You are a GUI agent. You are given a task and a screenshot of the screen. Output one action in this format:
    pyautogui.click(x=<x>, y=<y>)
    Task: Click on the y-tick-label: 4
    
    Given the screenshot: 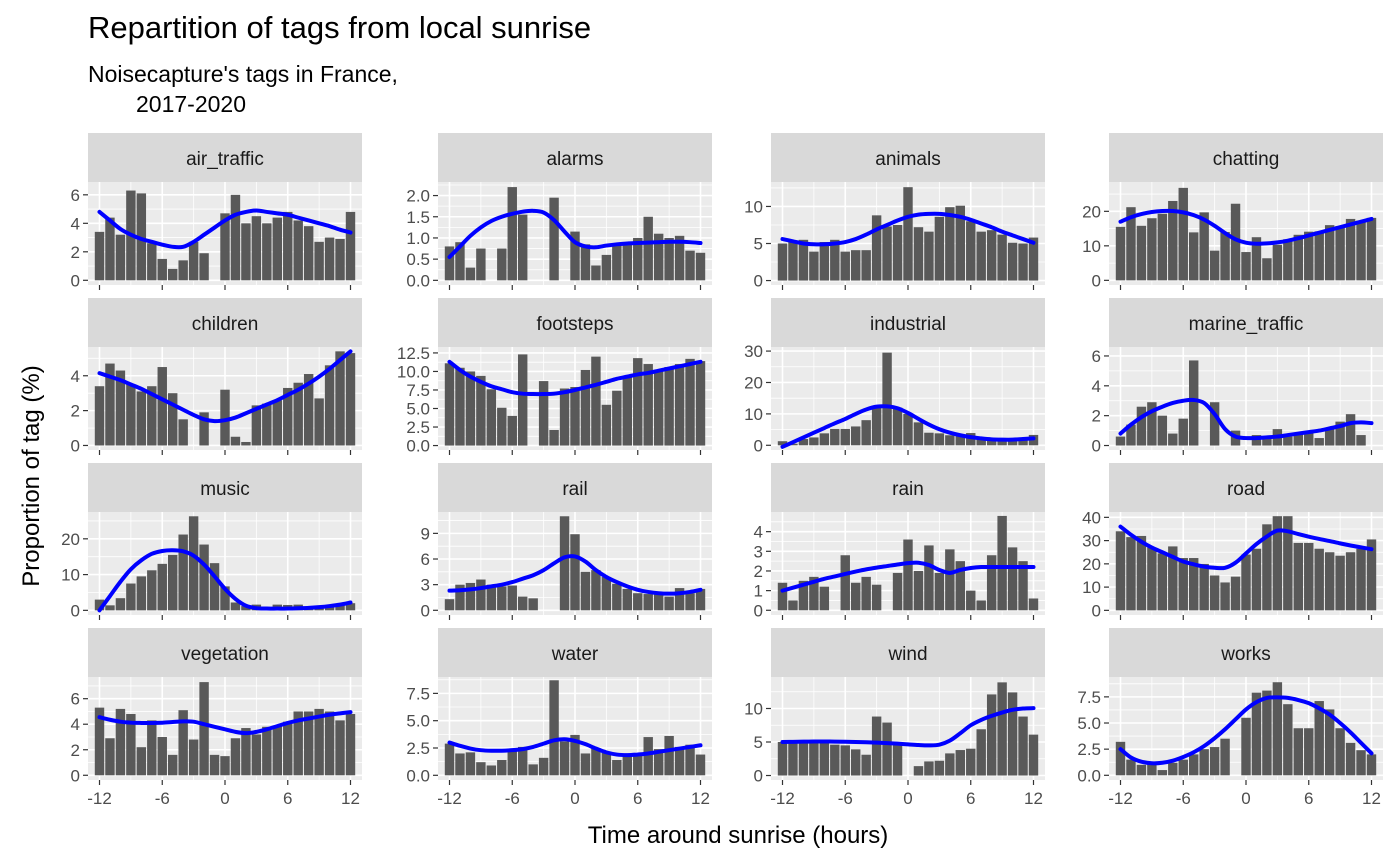 What is the action you would take?
    pyautogui.click(x=758, y=532)
    